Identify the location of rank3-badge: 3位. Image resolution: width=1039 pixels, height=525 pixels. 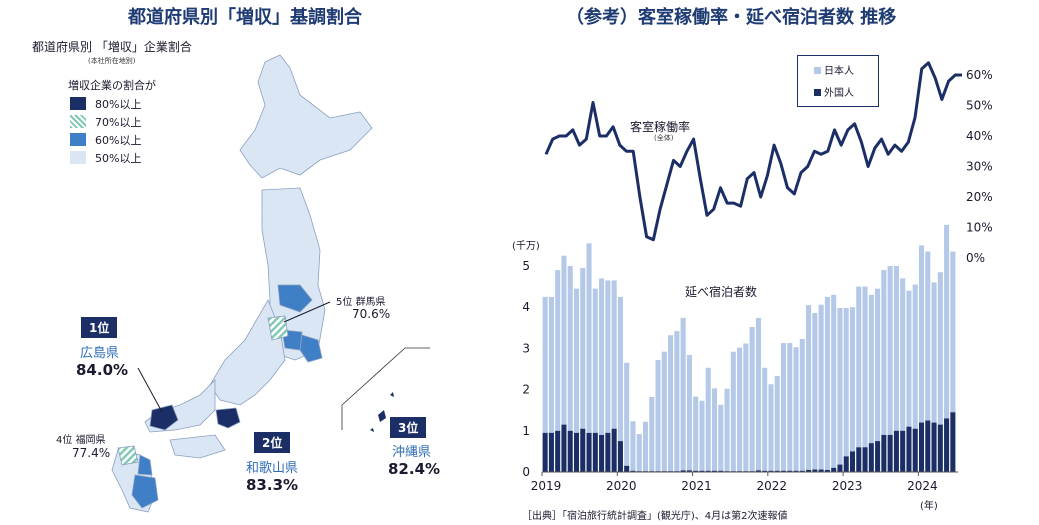
(408, 427).